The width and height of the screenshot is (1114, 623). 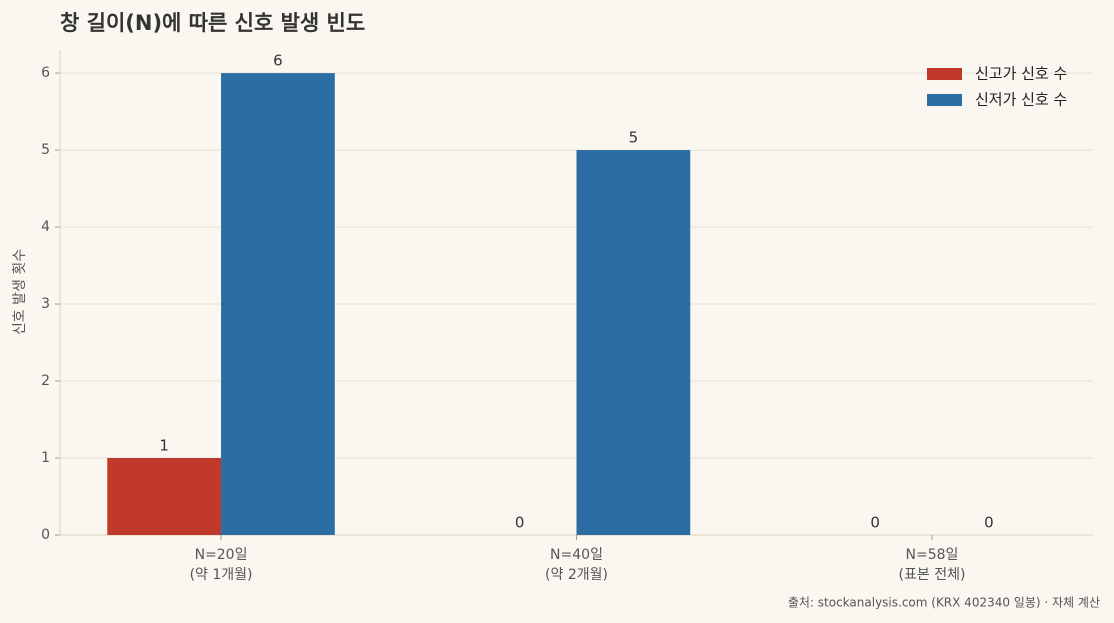 What do you see at coordinates (278, 61) in the screenshot?
I see `bar-value-label: 6` at bounding box center [278, 61].